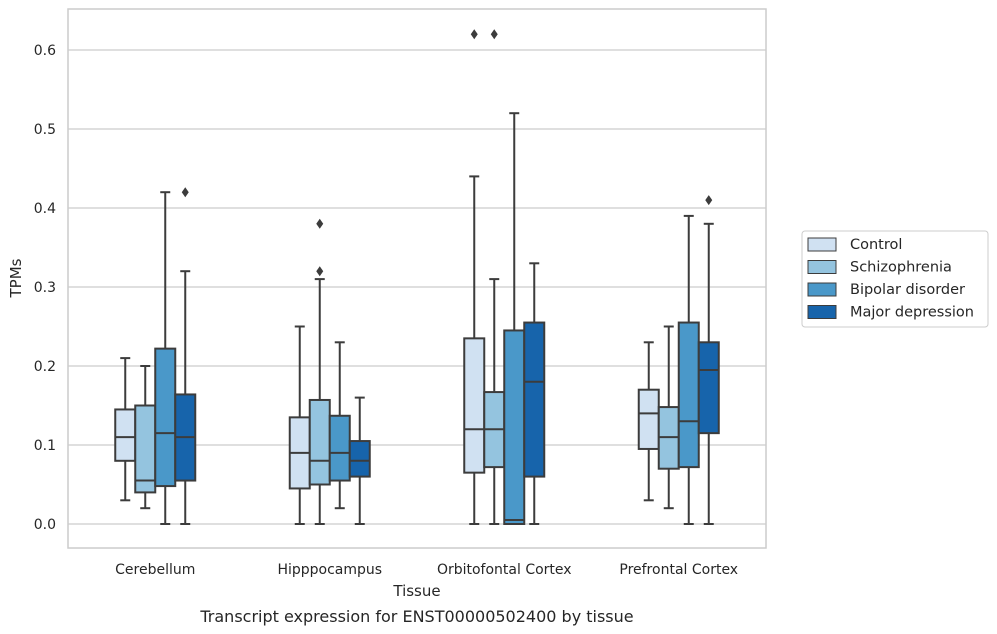  Describe the element at coordinates (45, 525) in the screenshot. I see `y-tick-label: 0.0` at that location.